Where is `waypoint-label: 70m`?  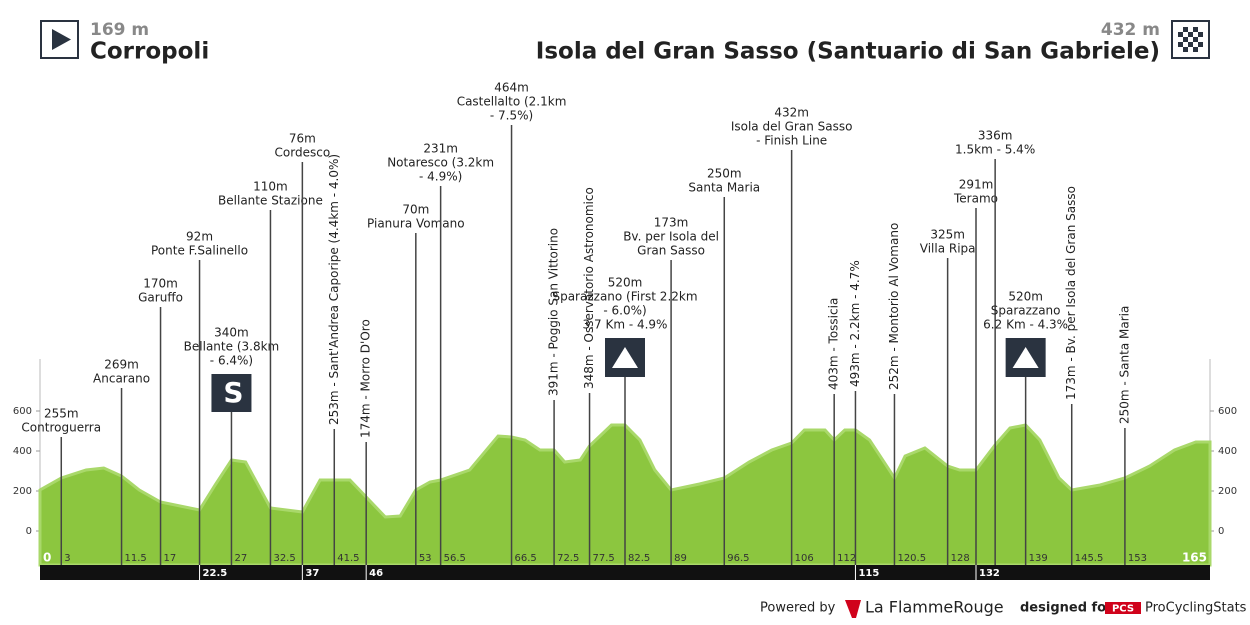
waypoint-label: 70m is located at coordinates (415, 210).